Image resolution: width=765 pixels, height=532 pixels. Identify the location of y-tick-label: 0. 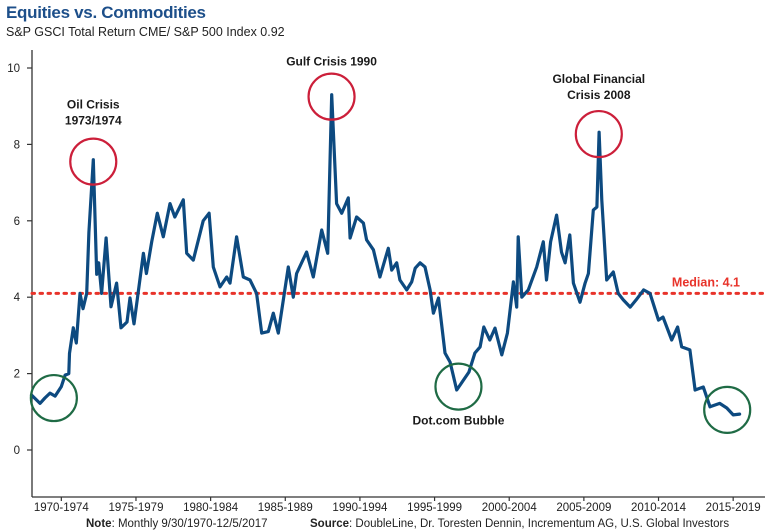
(17, 451).